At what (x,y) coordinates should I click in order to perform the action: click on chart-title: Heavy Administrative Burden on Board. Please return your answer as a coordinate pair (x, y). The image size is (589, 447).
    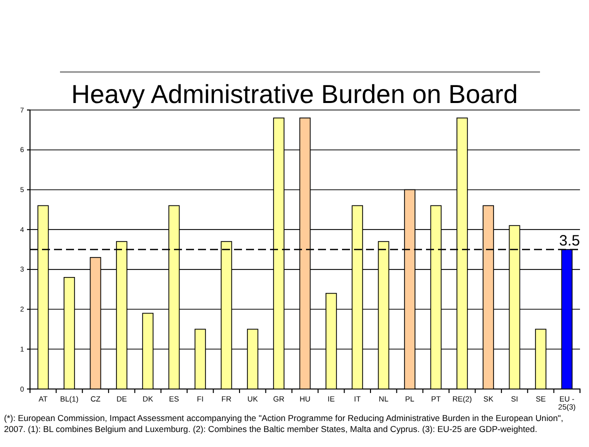
    Looking at the image, I should click on (294, 94).